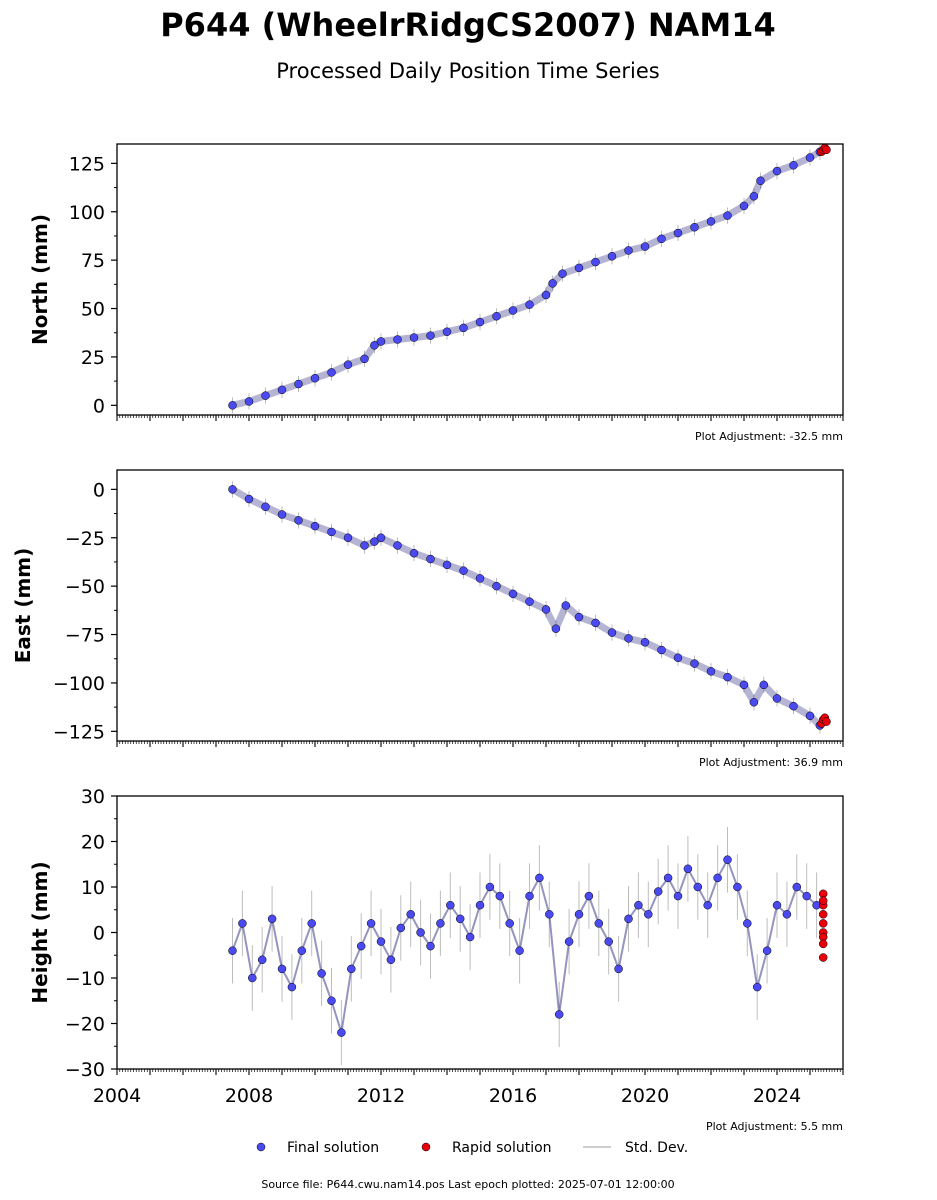  What do you see at coordinates (93, 310) in the screenshot?
I see `y-tick-label: 50` at bounding box center [93, 310].